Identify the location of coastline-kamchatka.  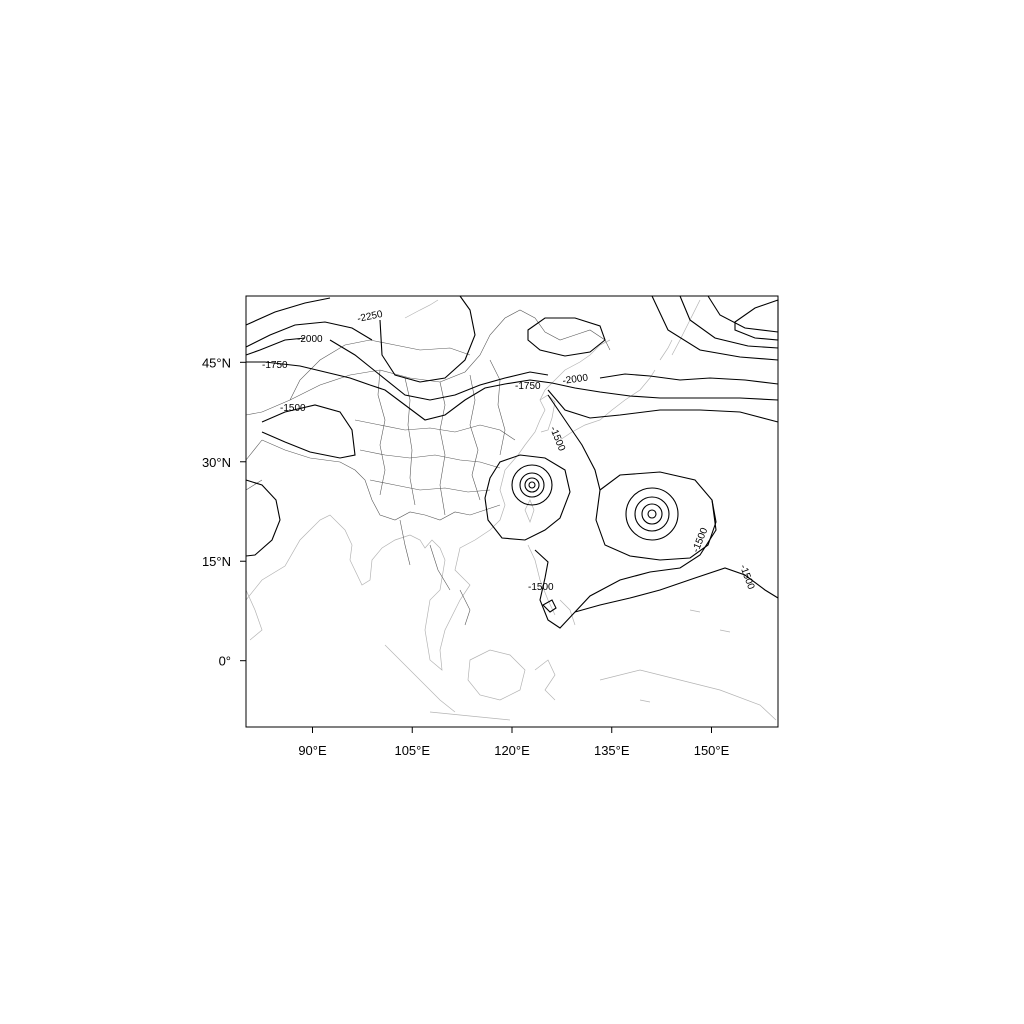
(686, 327).